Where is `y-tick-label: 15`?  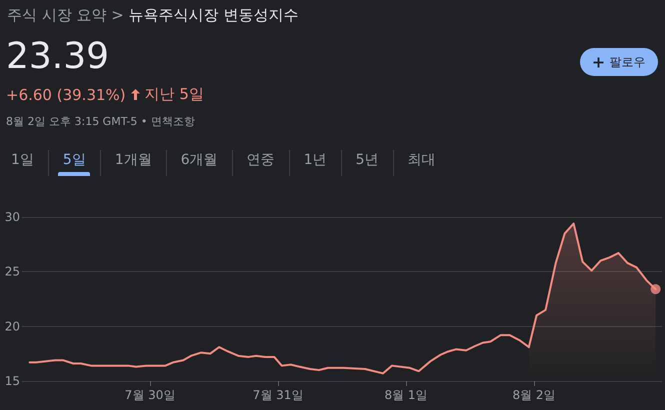
y-tick-label: 15 is located at coordinates (12, 381).